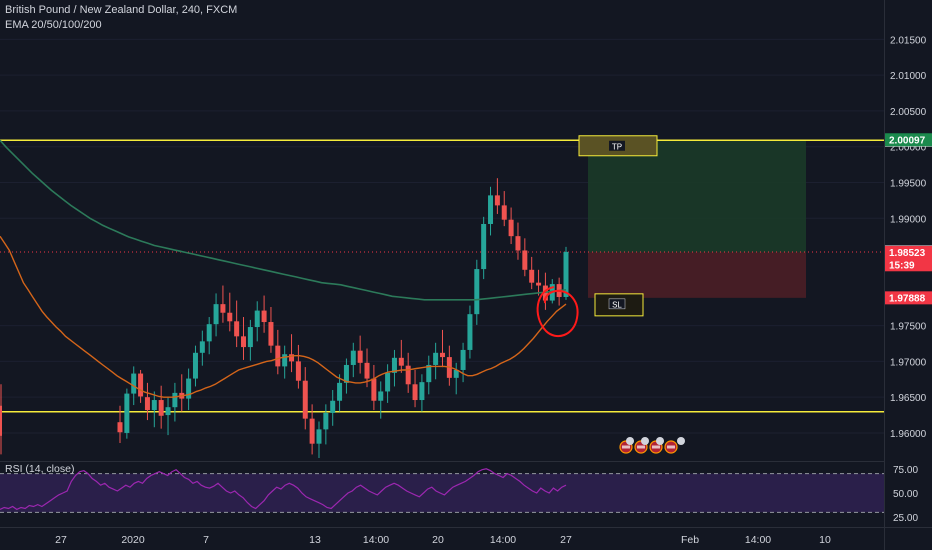 This screenshot has height=550, width=932. Describe the element at coordinates (908, 148) in the screenshot. I see `price-axis-tick: 2.00000` at that location.